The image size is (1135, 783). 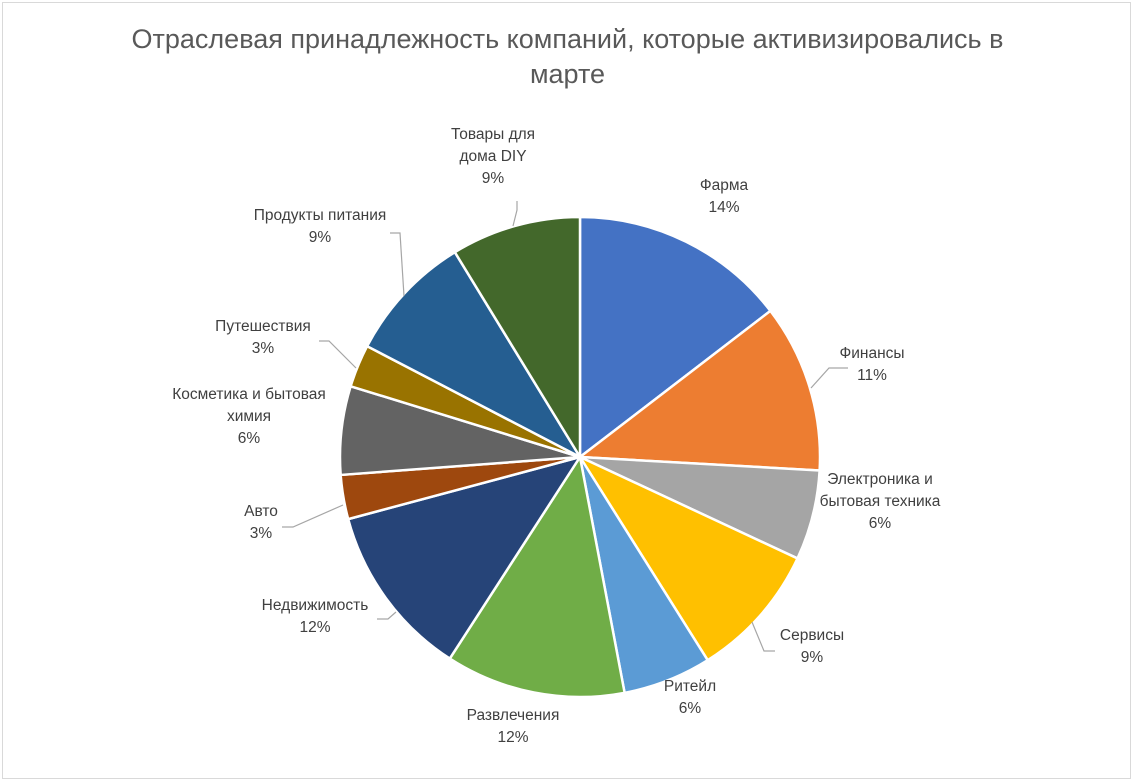 What do you see at coordinates (313, 516) in the screenshot?
I see `leader-line-авто` at bounding box center [313, 516].